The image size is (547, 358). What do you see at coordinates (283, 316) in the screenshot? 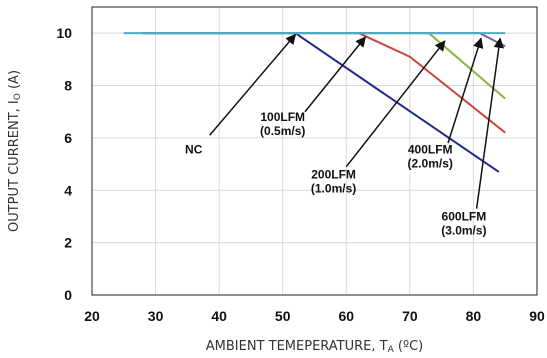
I see `x-tick-label: 50` at bounding box center [283, 316].